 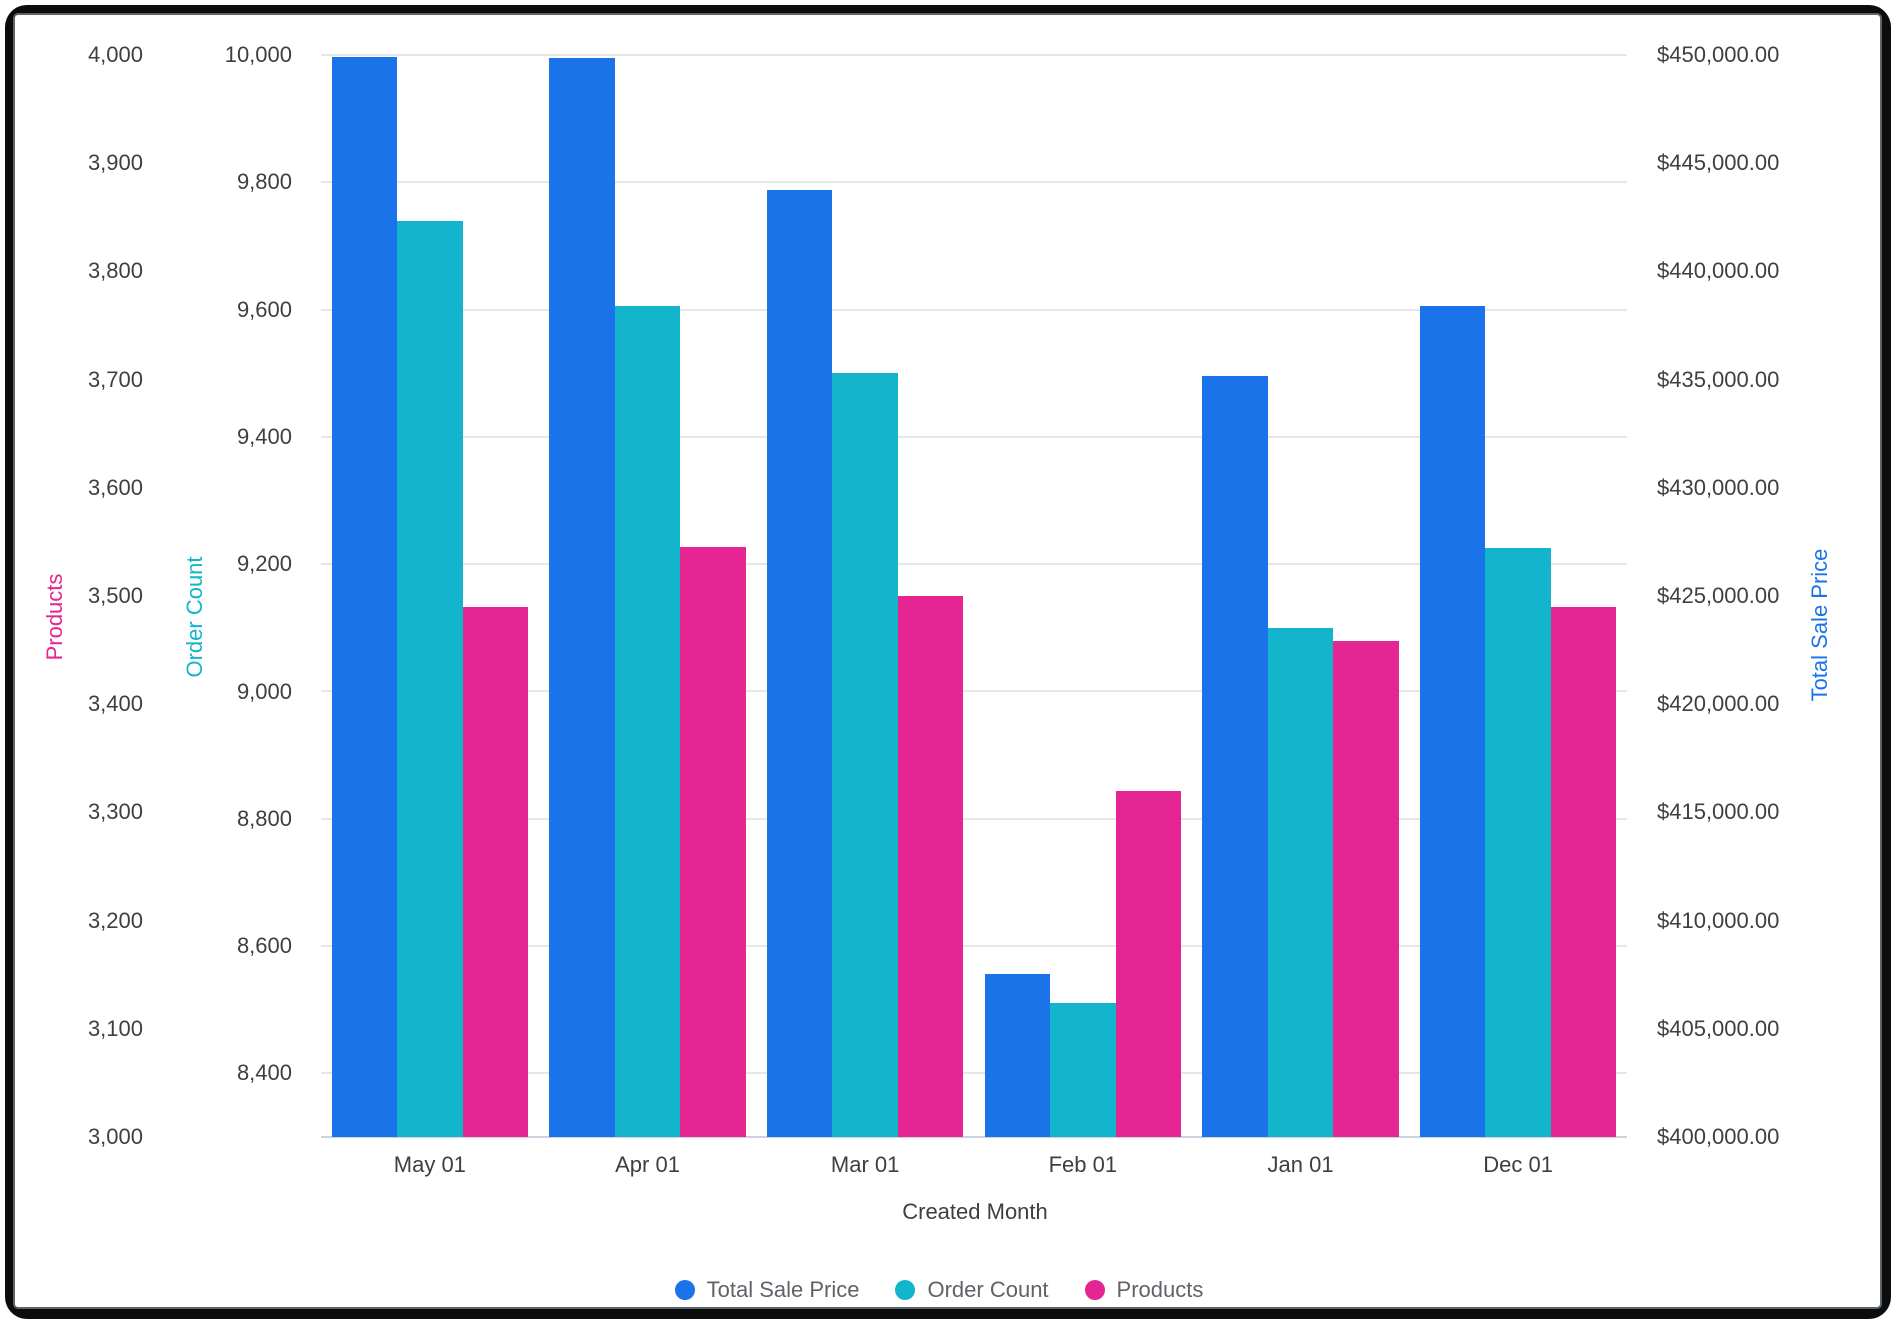 What do you see at coordinates (1718, 1028) in the screenshot?
I see `total-sale-price-tick-label: $405,000.00` at bounding box center [1718, 1028].